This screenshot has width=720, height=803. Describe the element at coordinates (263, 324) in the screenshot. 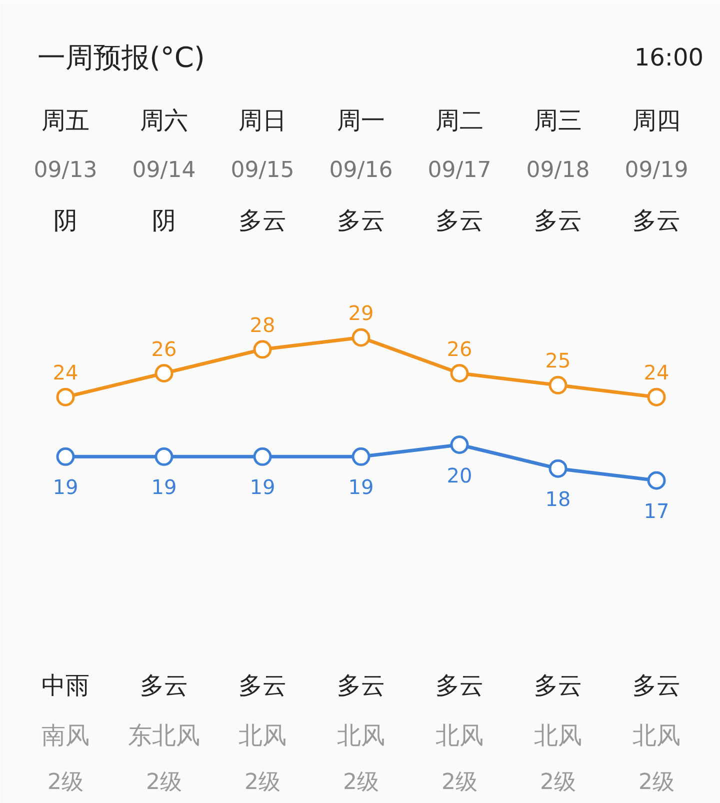

I see `data-label: 28` at that location.